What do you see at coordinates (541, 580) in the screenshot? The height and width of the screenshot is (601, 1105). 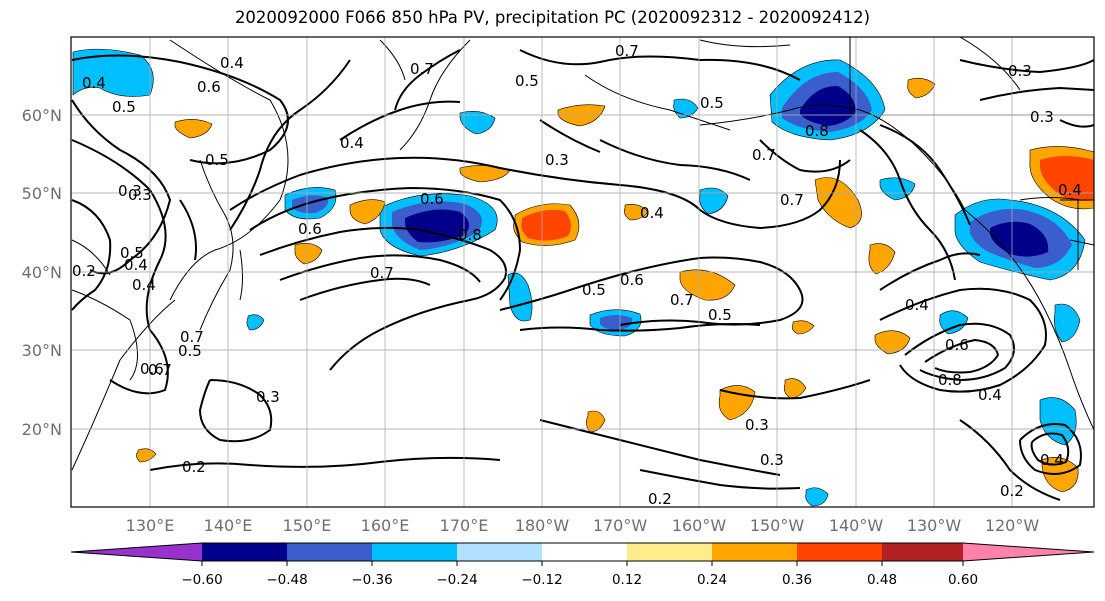 I see `colorbar-tick-label: −0.12` at bounding box center [541, 580].